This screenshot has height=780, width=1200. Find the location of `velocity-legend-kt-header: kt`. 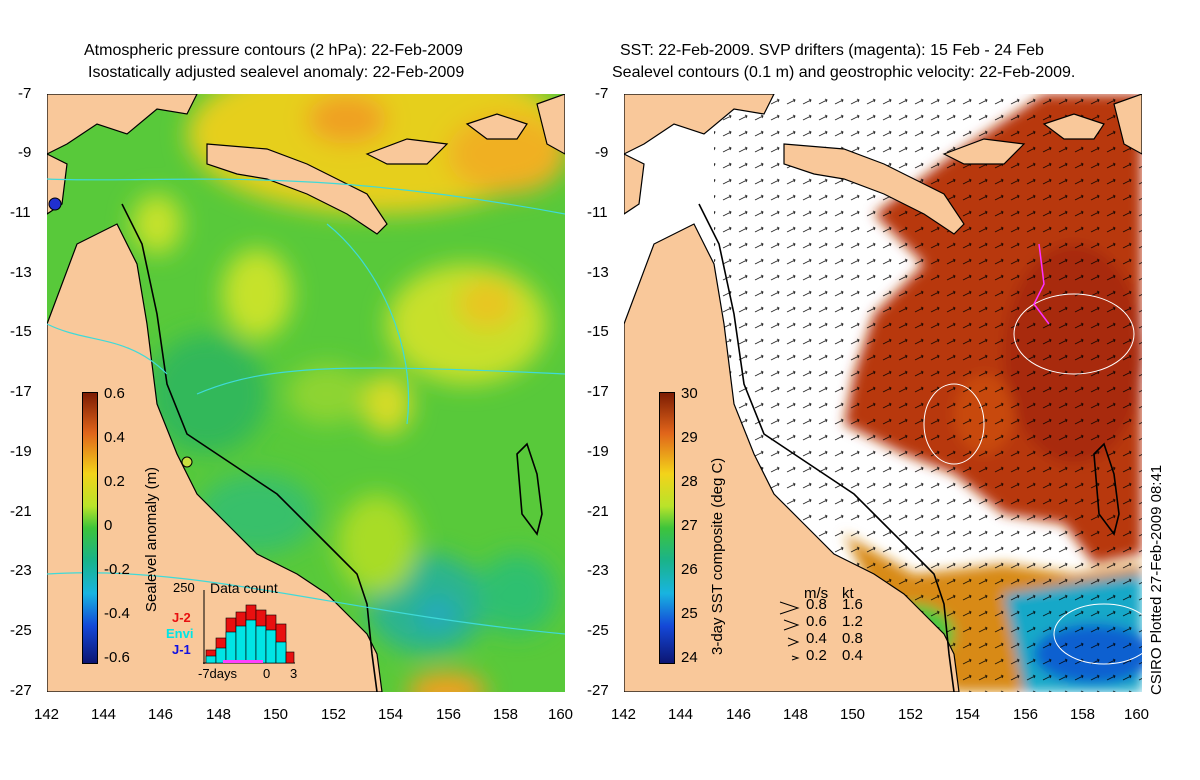

velocity-legend-kt-header: kt is located at coordinates (848, 593).